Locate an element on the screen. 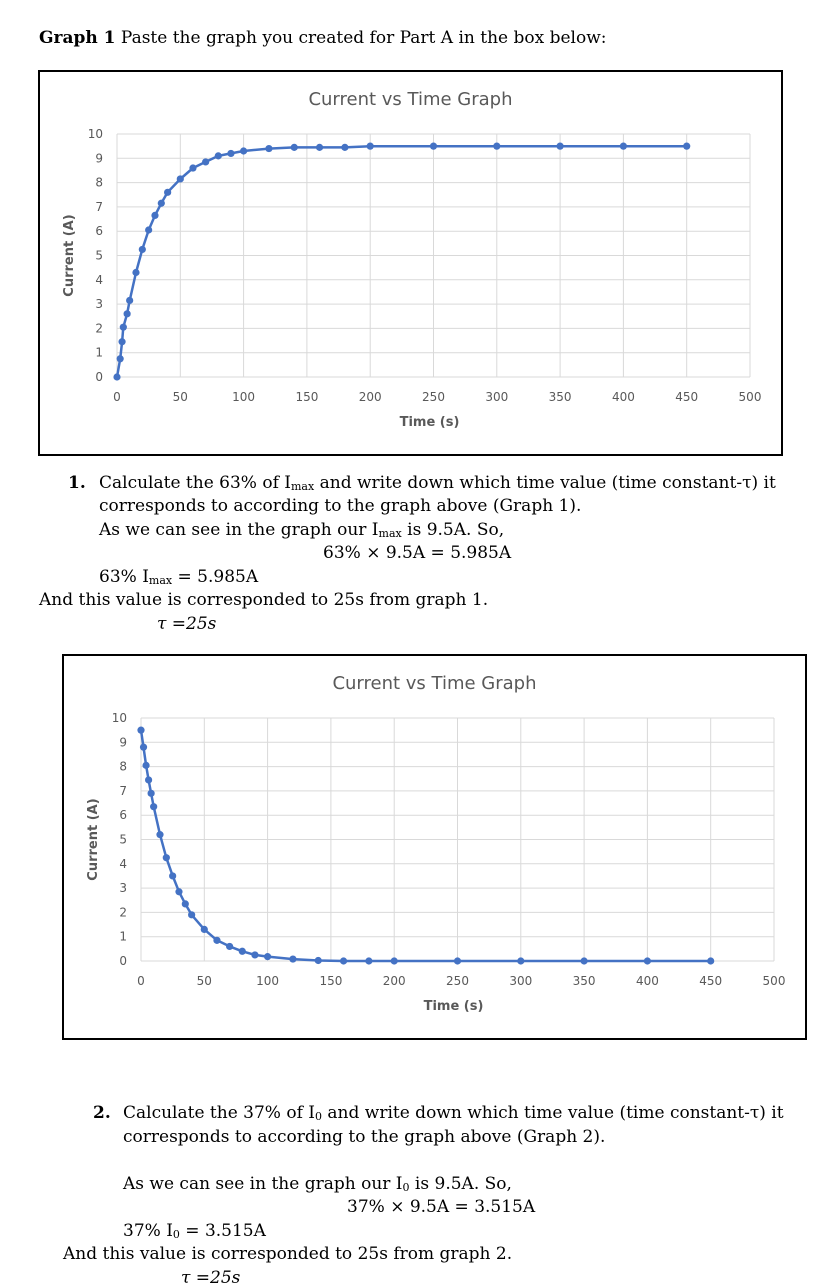  chart-2-ytick-label: 9 is located at coordinates (123, 742).